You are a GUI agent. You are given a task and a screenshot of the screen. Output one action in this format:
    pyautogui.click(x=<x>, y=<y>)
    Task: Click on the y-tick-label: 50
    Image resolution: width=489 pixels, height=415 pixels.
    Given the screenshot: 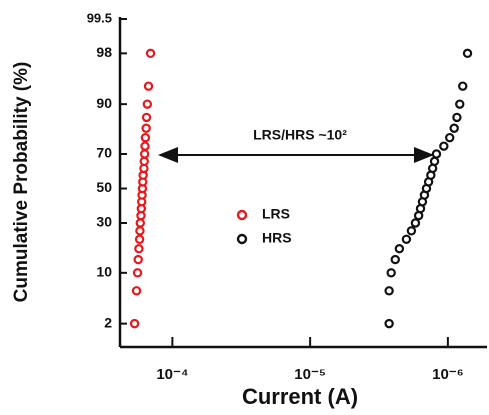 What is the action you would take?
    pyautogui.click(x=104, y=187)
    